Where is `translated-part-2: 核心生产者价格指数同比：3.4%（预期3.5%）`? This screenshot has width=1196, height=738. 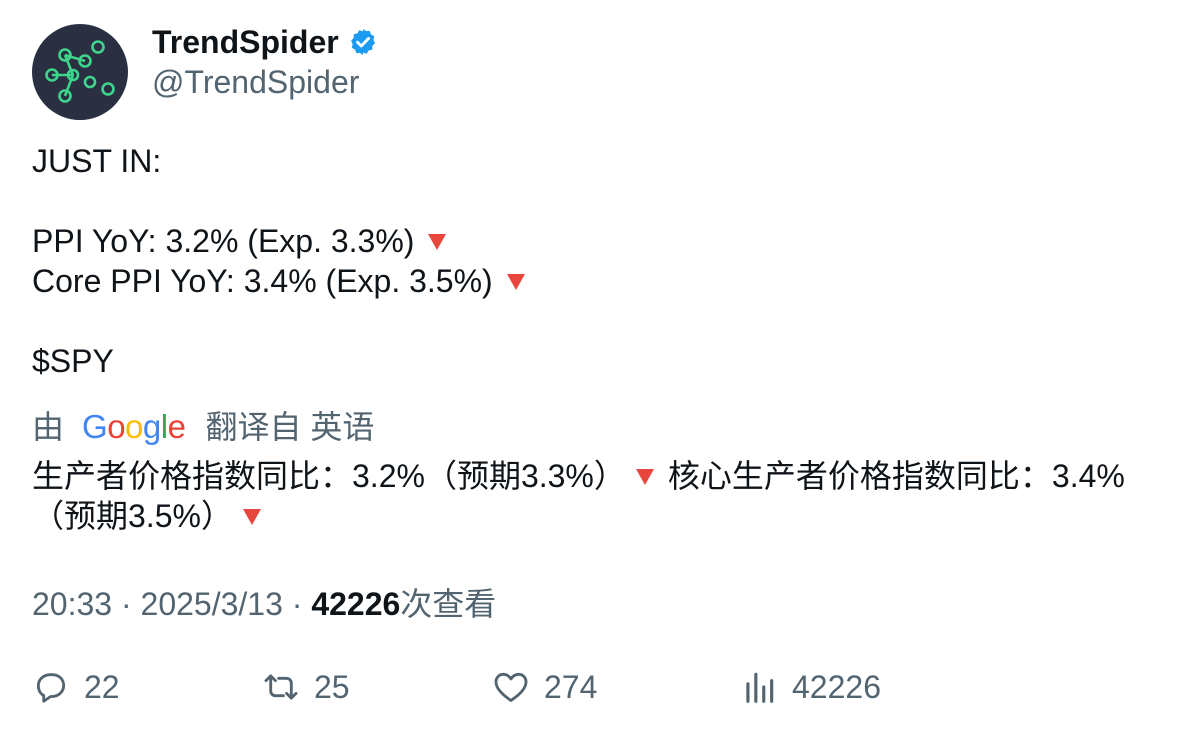
translated-part-2: 核心生产者价格指数同比：3.4%（预期3.5%） is located at coordinates (578, 496).